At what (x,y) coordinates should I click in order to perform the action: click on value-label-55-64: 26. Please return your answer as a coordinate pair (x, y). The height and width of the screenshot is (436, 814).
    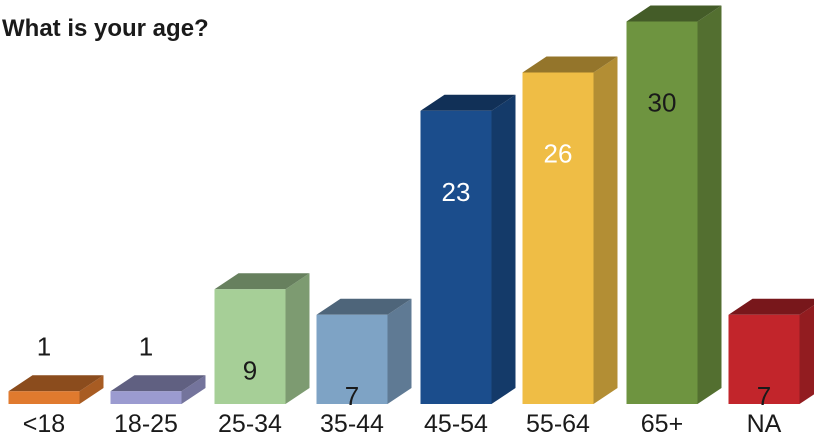
    Looking at the image, I should click on (558, 154).